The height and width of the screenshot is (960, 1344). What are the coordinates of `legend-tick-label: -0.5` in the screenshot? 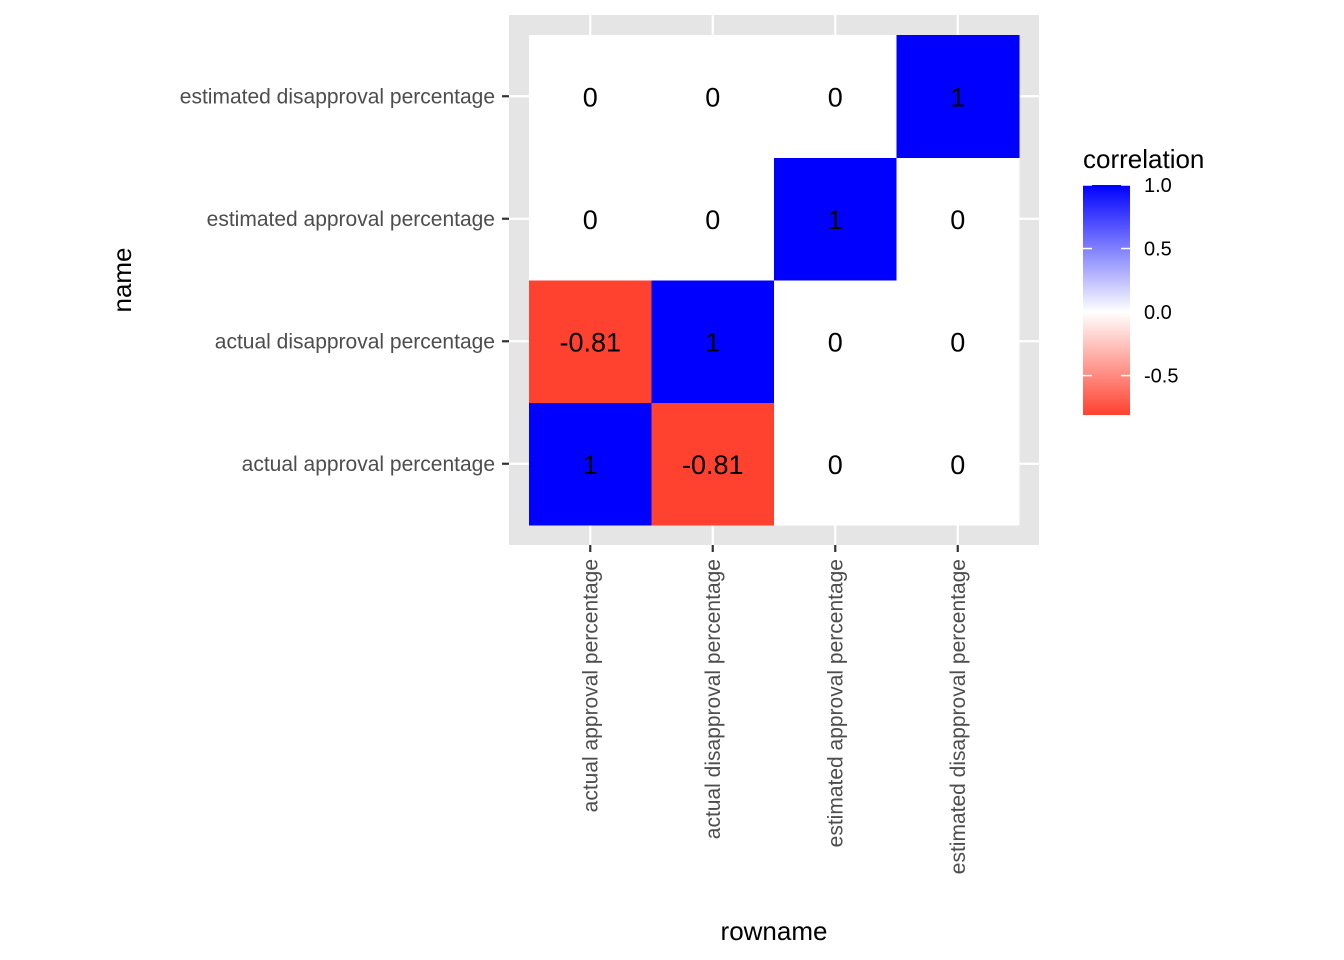 It's located at (1161, 377).